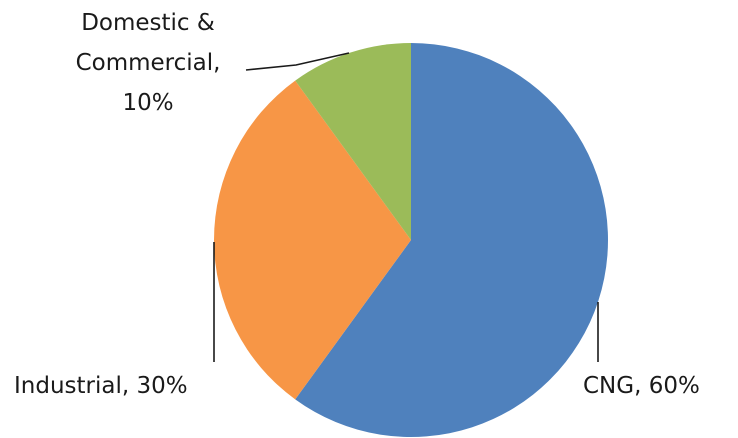 The width and height of the screenshot is (738, 438). What do you see at coordinates (297, 61) in the screenshot?
I see `leader-line-domestic` at bounding box center [297, 61].